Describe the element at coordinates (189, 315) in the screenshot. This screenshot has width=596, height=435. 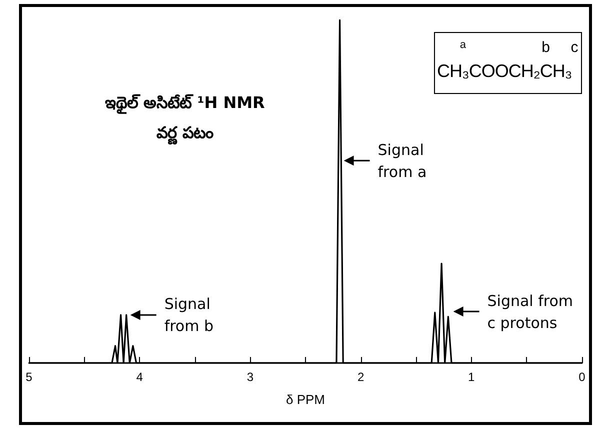
I see `annotation: Signal from b` at that location.